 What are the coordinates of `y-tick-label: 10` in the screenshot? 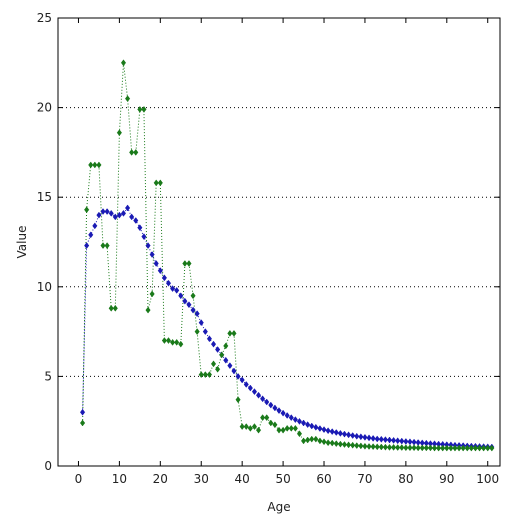 It's located at (44, 287).